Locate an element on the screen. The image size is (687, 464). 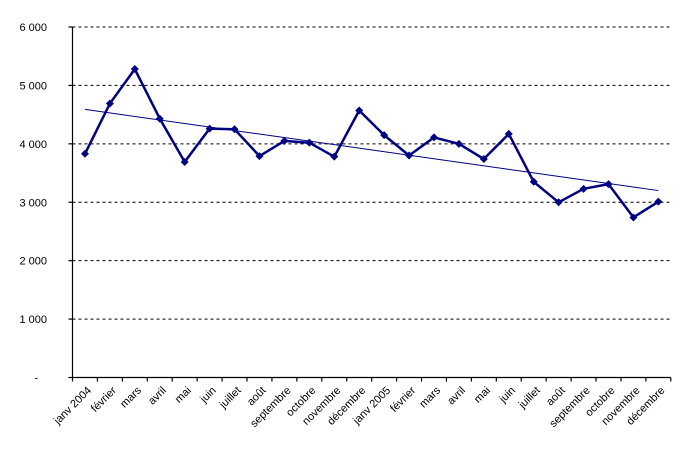
y-tick-label: 1 000 is located at coordinates (33, 320).